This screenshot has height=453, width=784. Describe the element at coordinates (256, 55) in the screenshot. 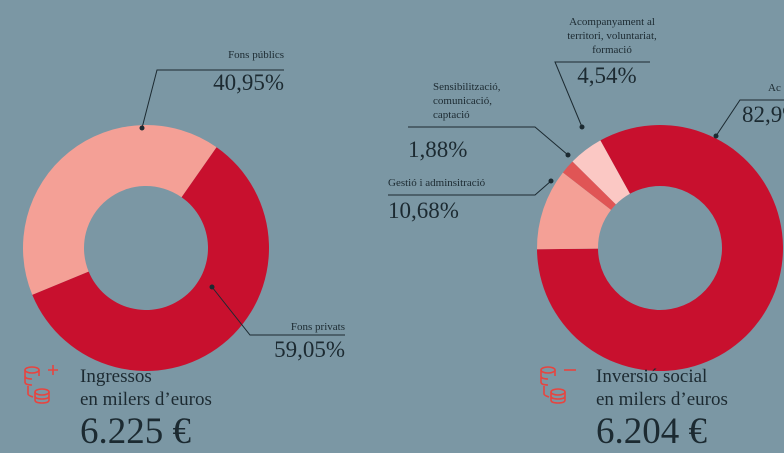

I see `slice-name: Fons públics` at that location.